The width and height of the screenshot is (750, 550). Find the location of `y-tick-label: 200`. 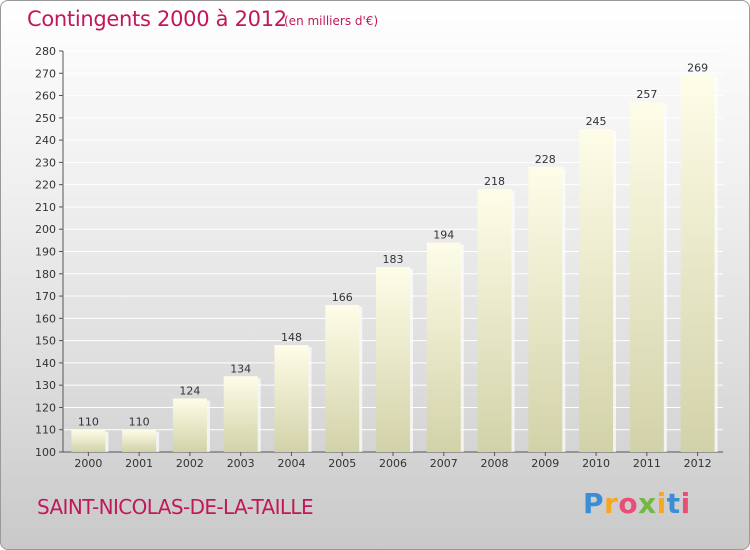

y-tick-label: 200 is located at coordinates (45, 229).